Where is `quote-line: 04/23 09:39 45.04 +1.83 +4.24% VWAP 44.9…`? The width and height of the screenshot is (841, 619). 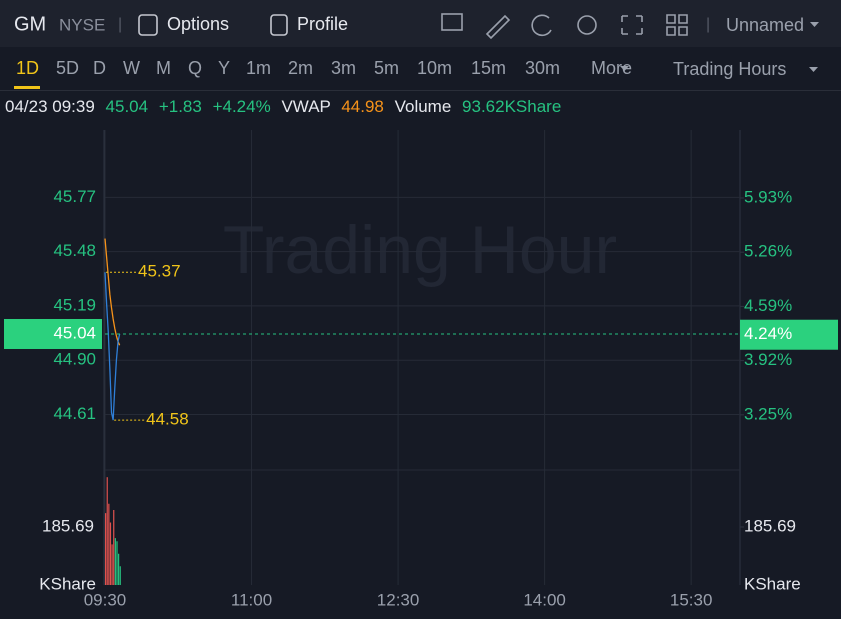 quote-line: 04/23 09:39 45.04 +1.83 +4.24% VWAP 44.9… is located at coordinates (283, 106).